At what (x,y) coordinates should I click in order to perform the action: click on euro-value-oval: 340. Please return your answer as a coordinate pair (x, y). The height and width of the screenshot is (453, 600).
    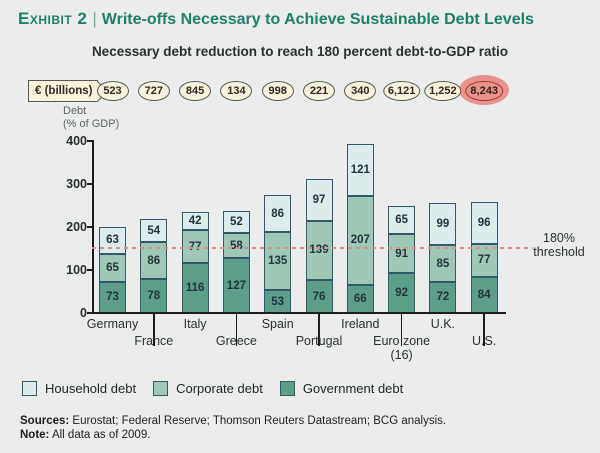
    Looking at the image, I should click on (360, 91).